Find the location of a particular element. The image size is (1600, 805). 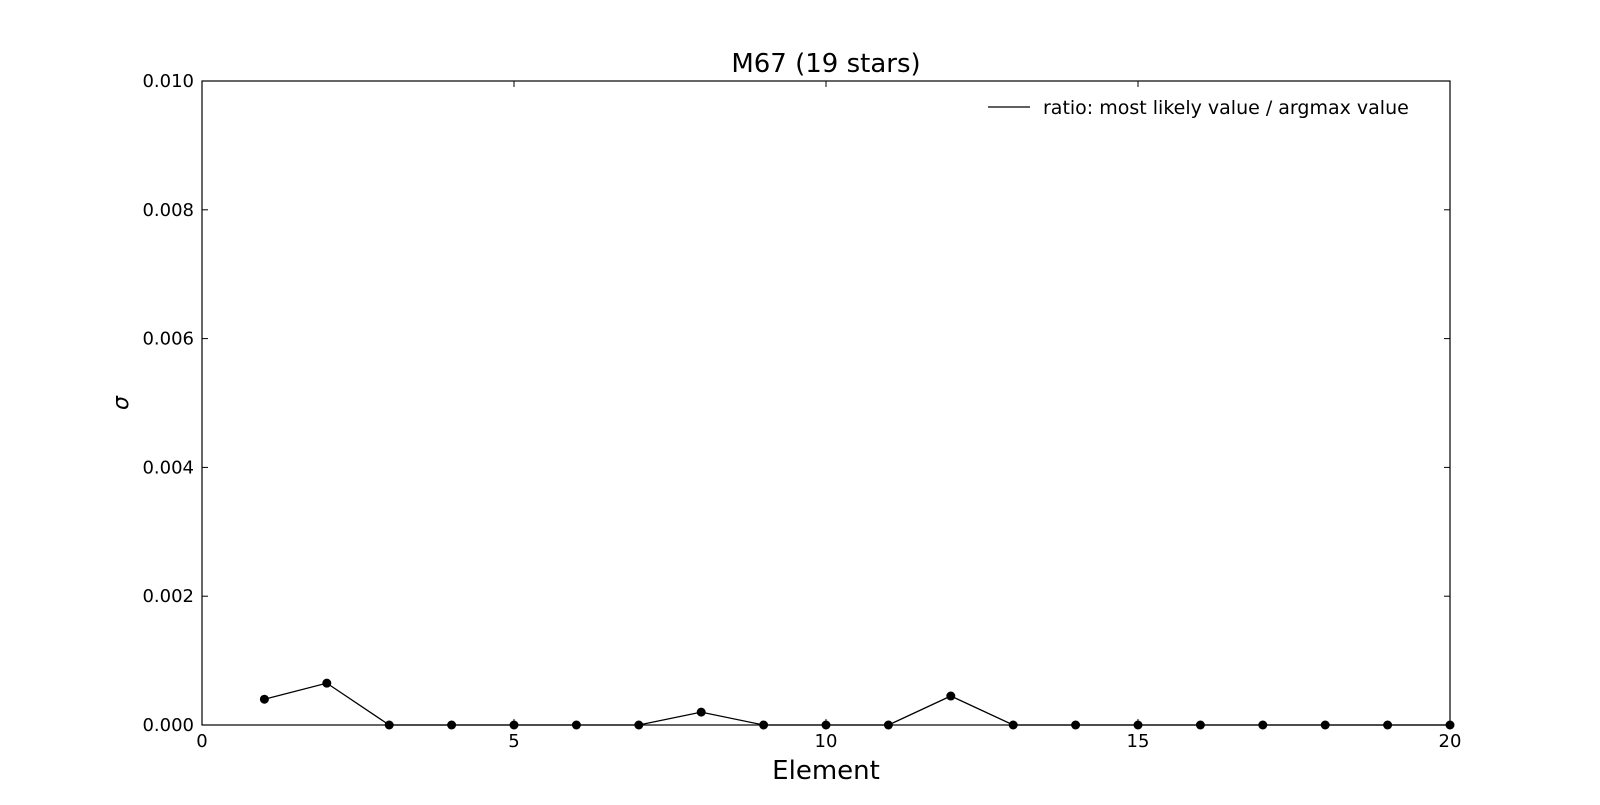

x-axis-label: Element is located at coordinates (826, 771).